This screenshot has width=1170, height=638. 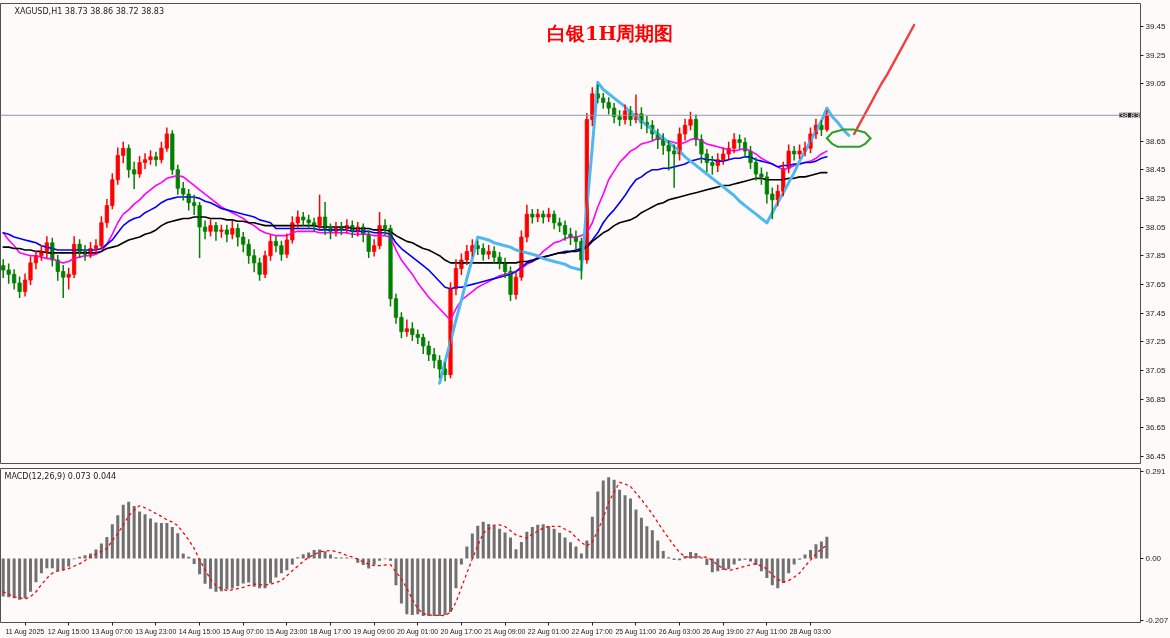 I want to click on y-tick-label: 37.05, so click(x=1156, y=370).